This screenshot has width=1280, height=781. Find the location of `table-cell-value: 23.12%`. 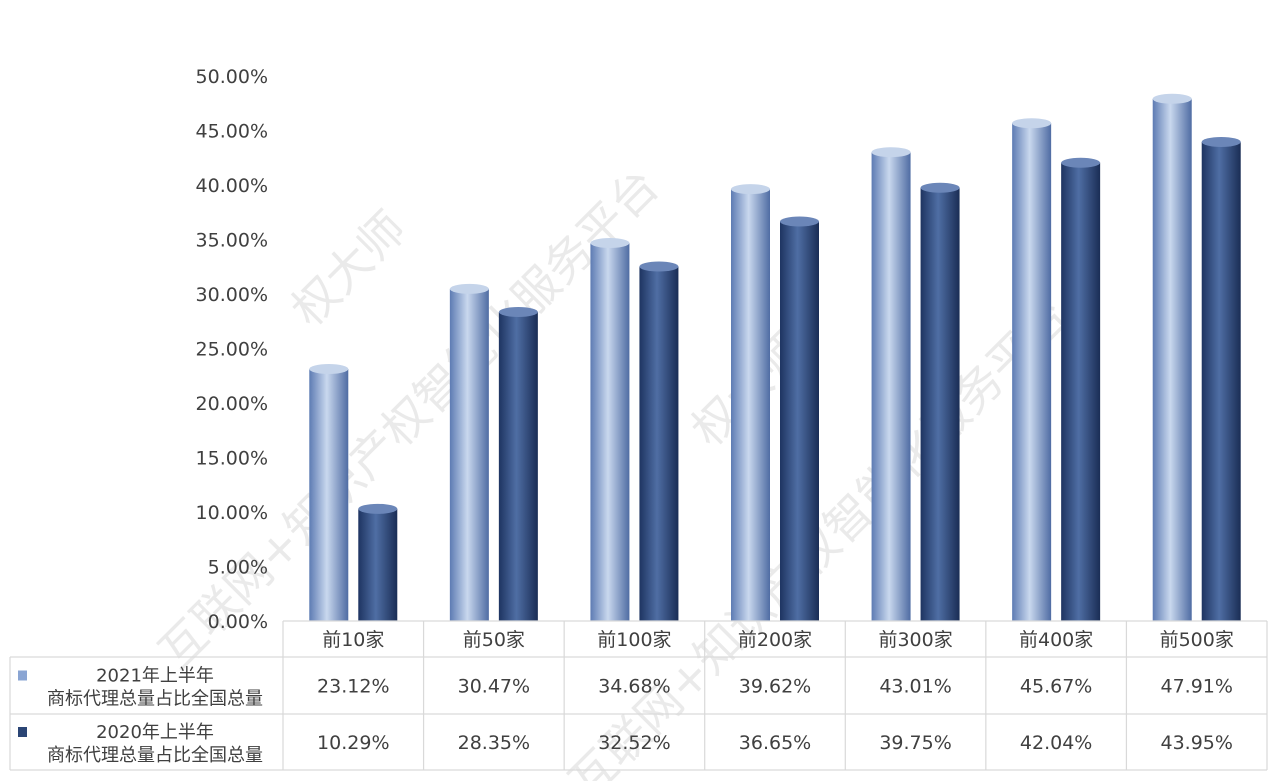

table-cell-value: 23.12% is located at coordinates (353, 687).